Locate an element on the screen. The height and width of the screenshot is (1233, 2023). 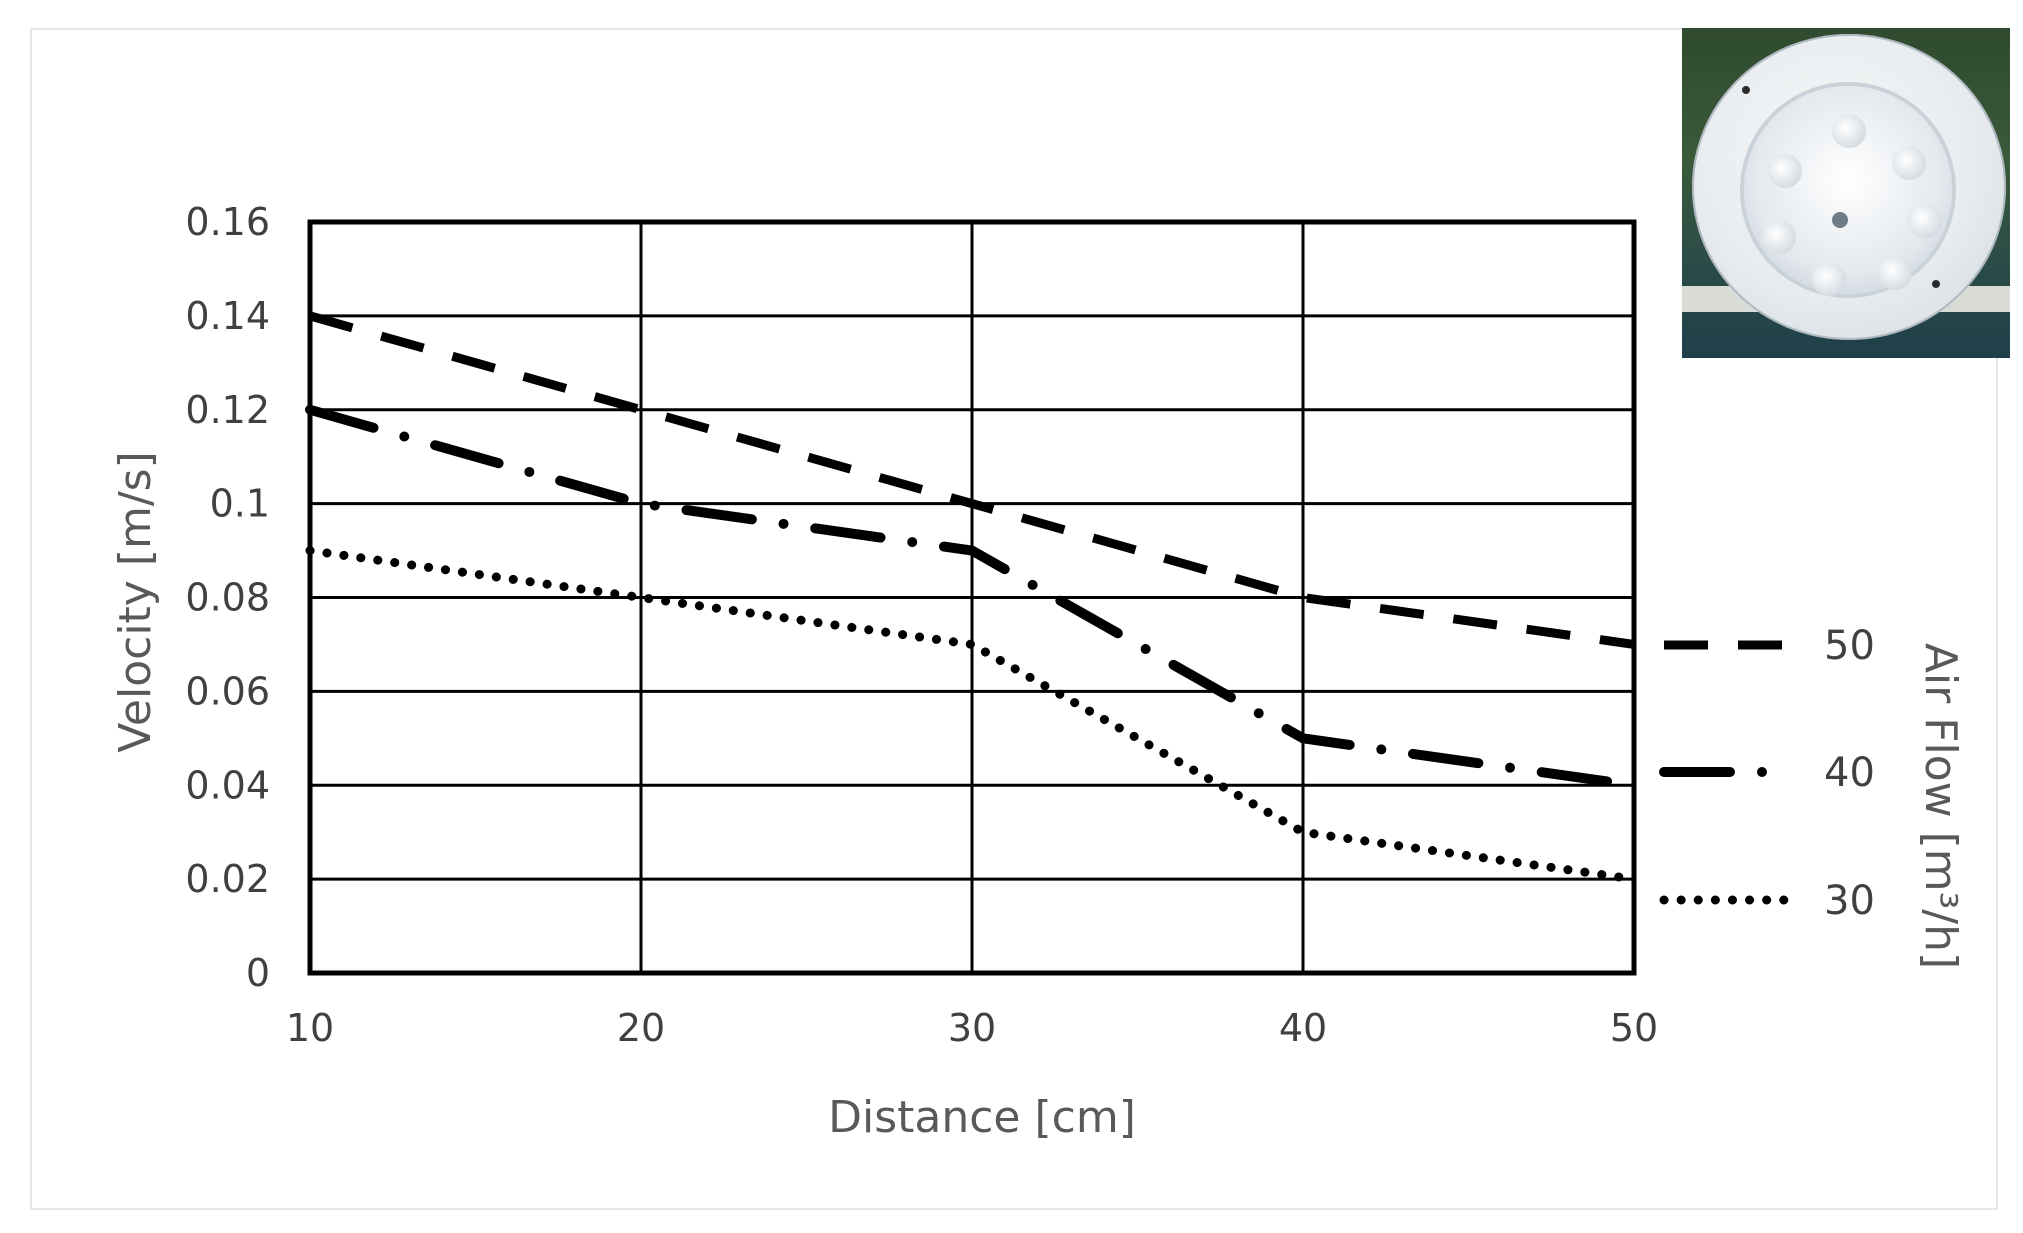
y-tick-label: 0.12 is located at coordinates (227, 410).